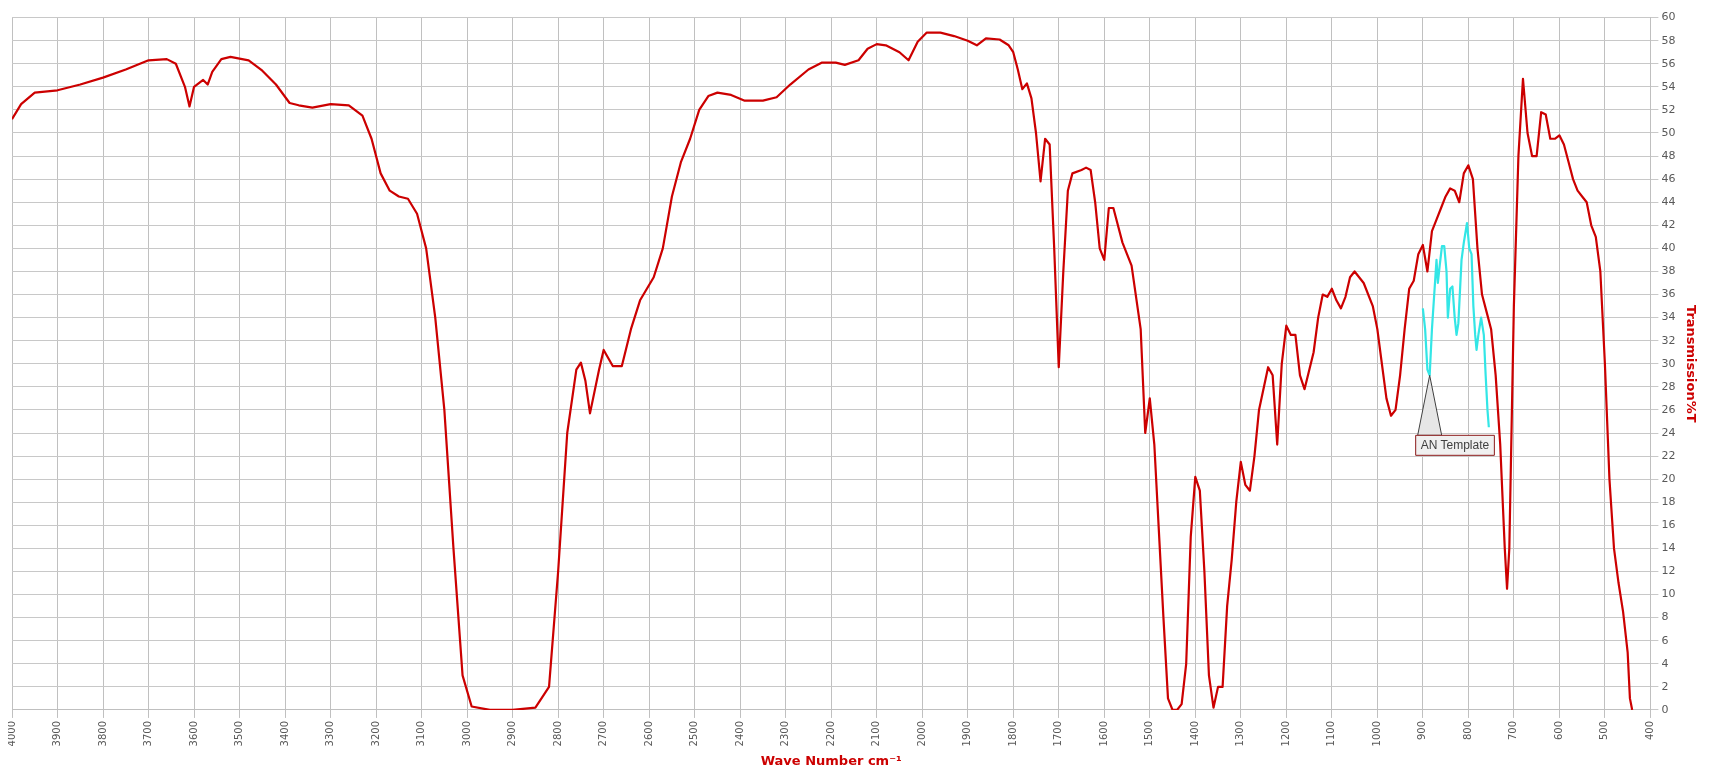  Describe the element at coordinates (830, 733) in the screenshot. I see `x-tick-label: 2200` at that location.